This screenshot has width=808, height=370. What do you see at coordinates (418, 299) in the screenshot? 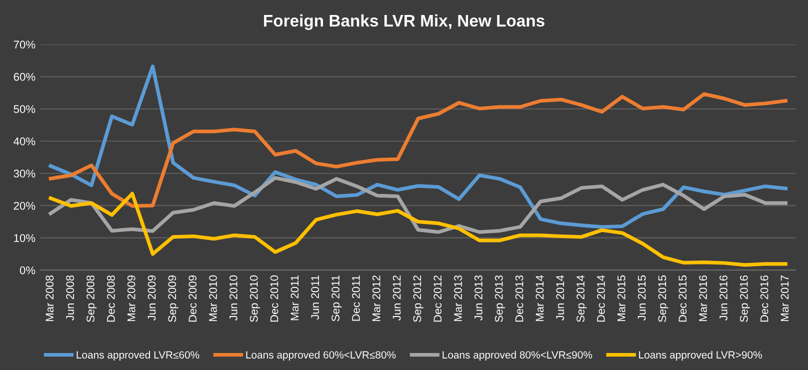
I see `x-tick-label: Sep 2012` at bounding box center [418, 299].